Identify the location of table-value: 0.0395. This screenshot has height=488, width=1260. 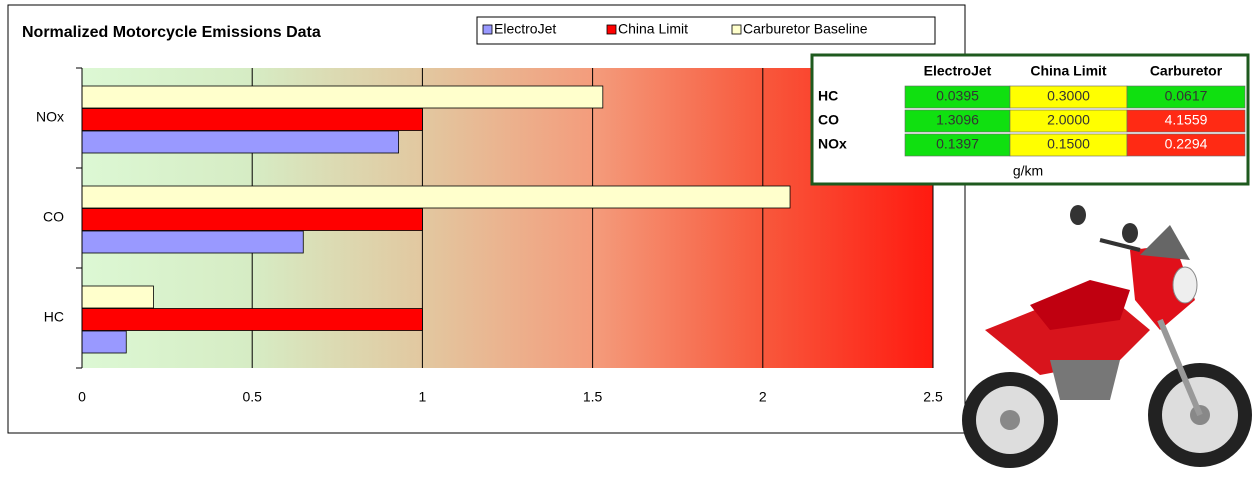
(957, 96).